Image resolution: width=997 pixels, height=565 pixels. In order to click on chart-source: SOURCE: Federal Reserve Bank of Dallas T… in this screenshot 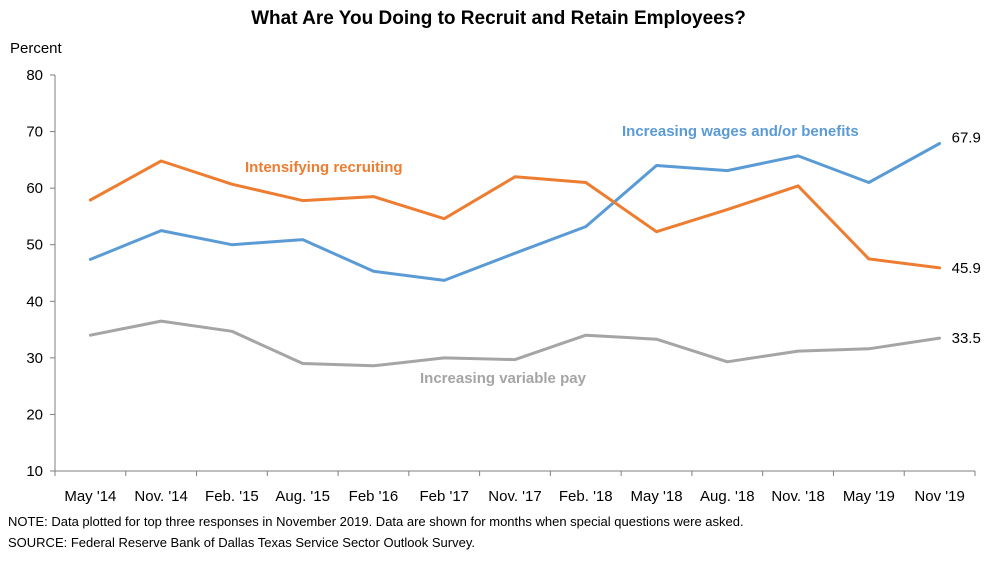, I will do `click(241, 542)`.